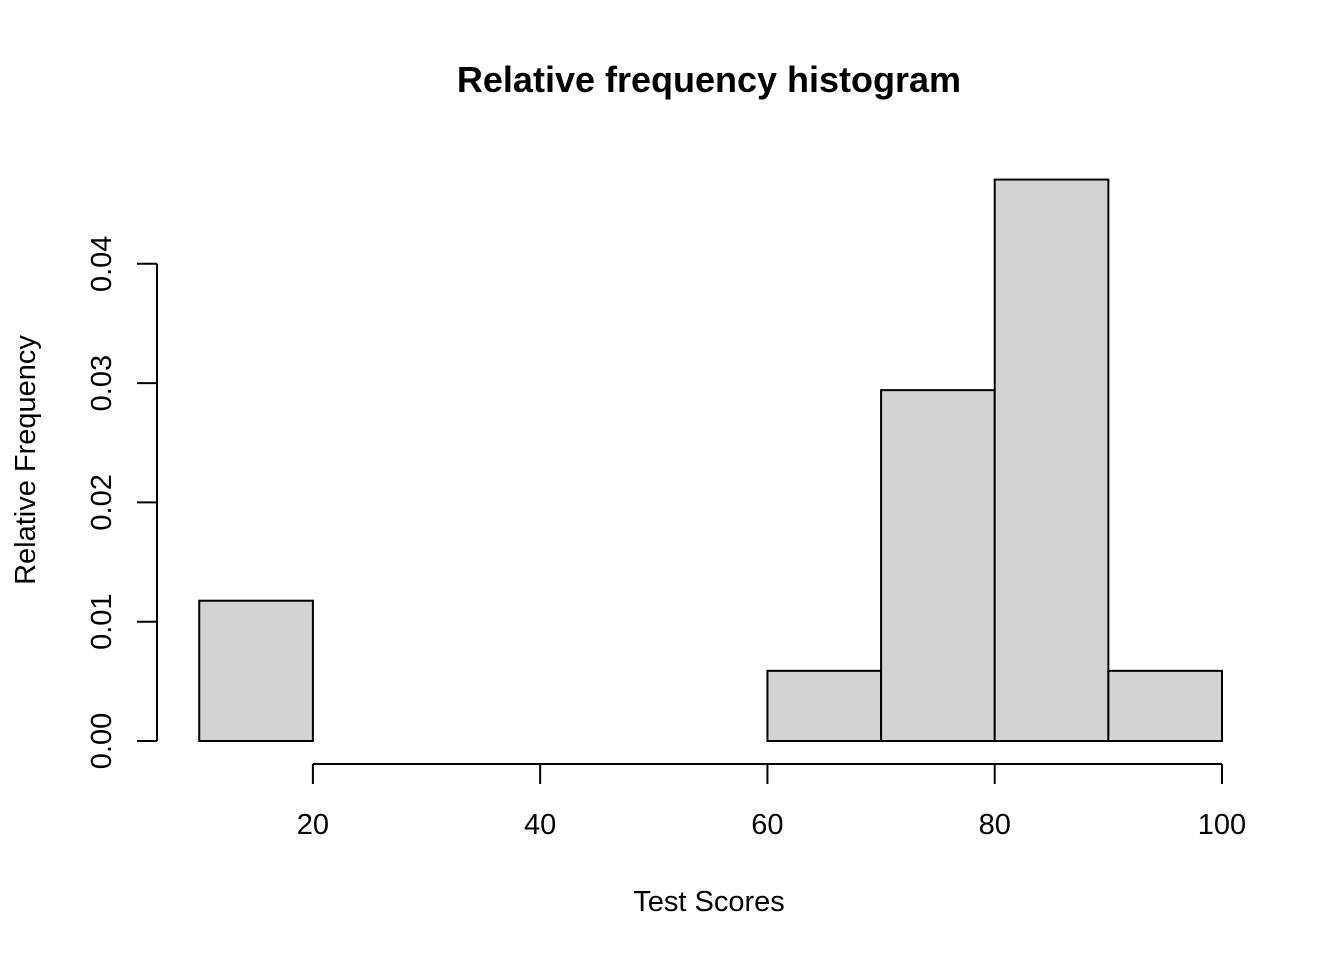  Describe the element at coordinates (767, 825) in the screenshot. I see `x-tick-label: 60` at that location.